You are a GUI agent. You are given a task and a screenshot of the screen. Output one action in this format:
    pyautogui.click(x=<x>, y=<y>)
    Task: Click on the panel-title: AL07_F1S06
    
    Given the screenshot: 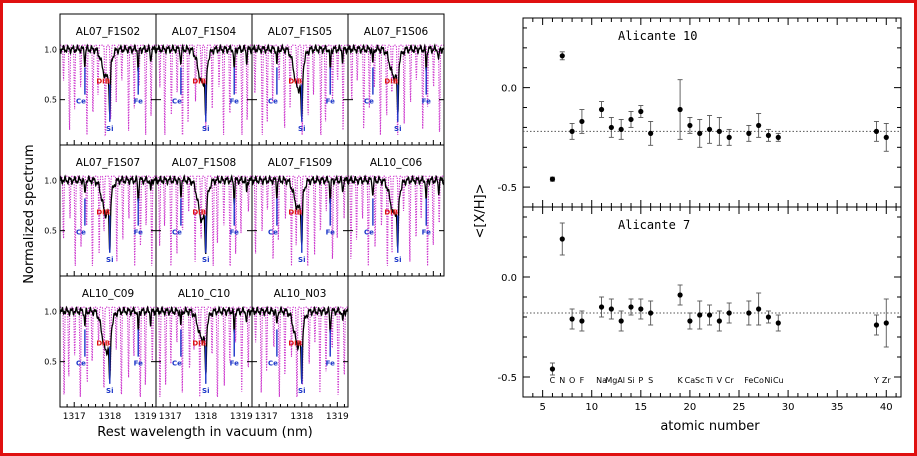 What is the action you would take?
    pyautogui.click(x=396, y=32)
    